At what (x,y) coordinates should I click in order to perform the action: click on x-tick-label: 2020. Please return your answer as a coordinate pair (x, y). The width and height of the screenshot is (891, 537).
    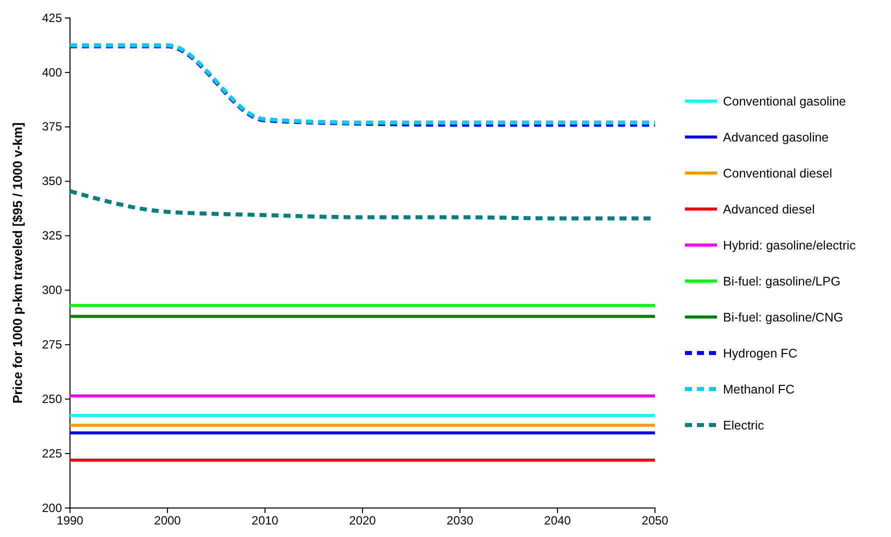
    Looking at the image, I should click on (362, 521).